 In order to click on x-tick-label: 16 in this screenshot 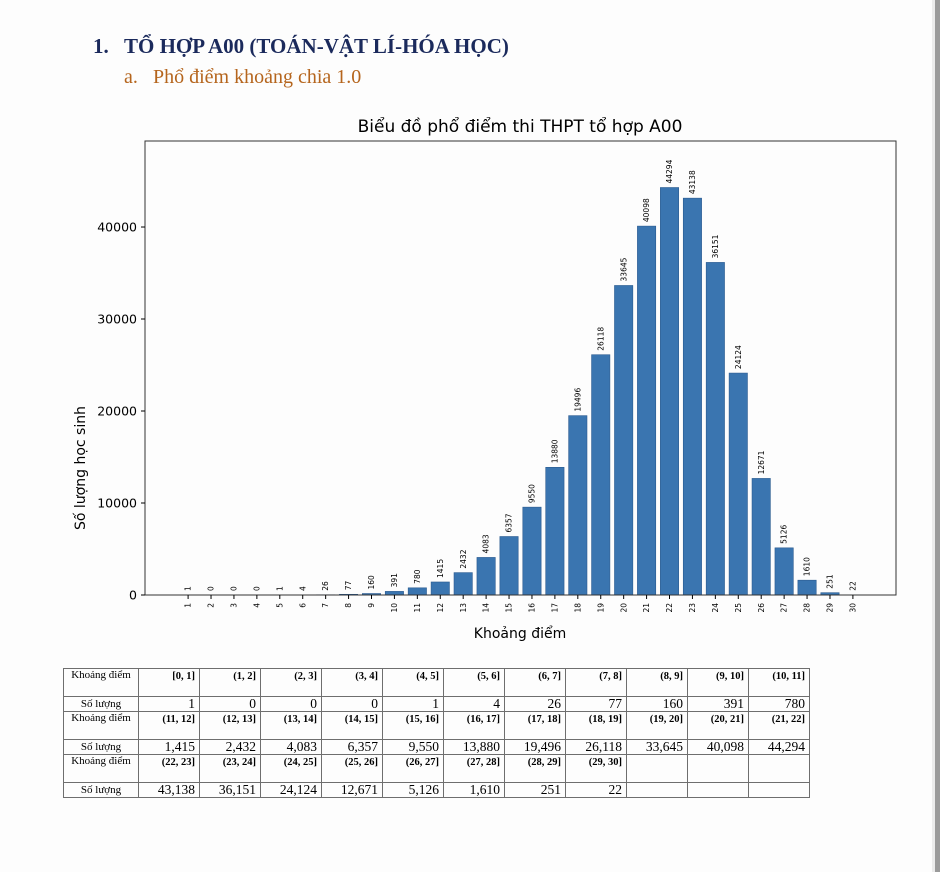, I will do `click(532, 608)`.